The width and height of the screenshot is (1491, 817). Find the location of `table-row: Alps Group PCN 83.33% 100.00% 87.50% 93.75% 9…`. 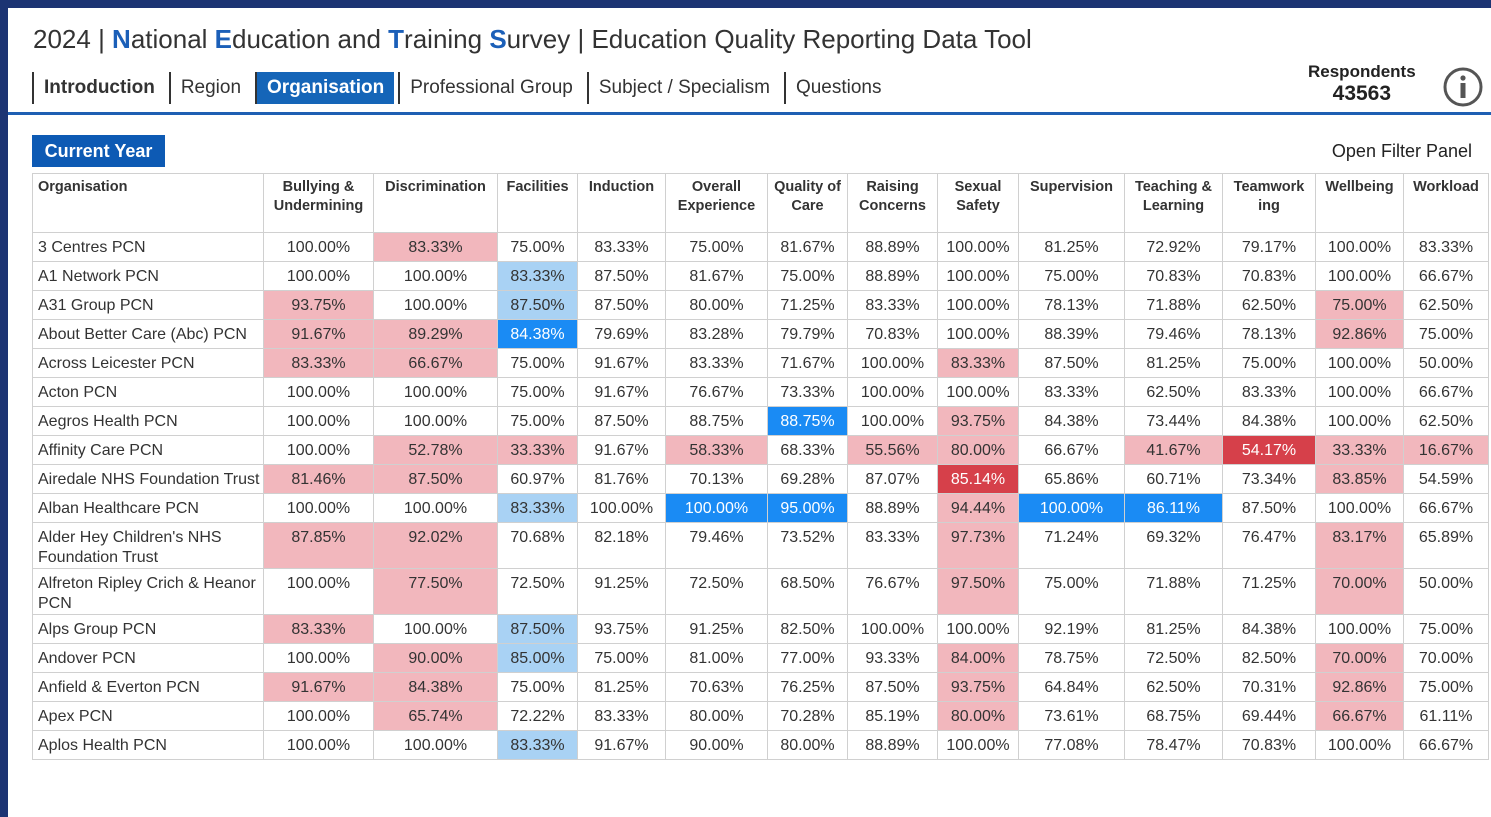

table-row: Alps Group PCN 83.33% 100.00% 87.50% 93.75% 9… is located at coordinates (760, 629).